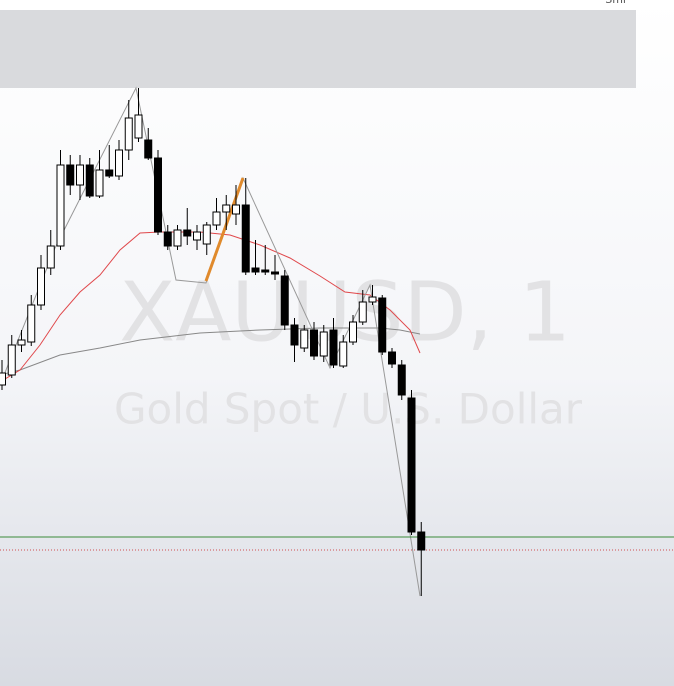 This screenshot has height=686, width=674. I want to click on top-panel, so click(318, 49).